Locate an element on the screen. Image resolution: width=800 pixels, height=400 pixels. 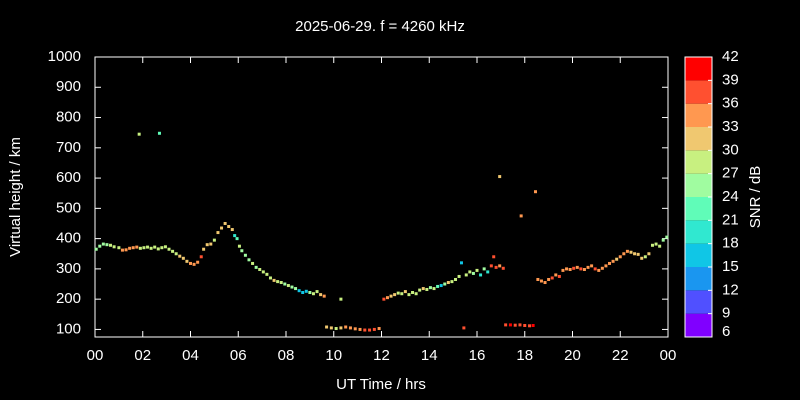
chart-title: 2025-06-29. f = 4260 kHz is located at coordinates (380, 26).